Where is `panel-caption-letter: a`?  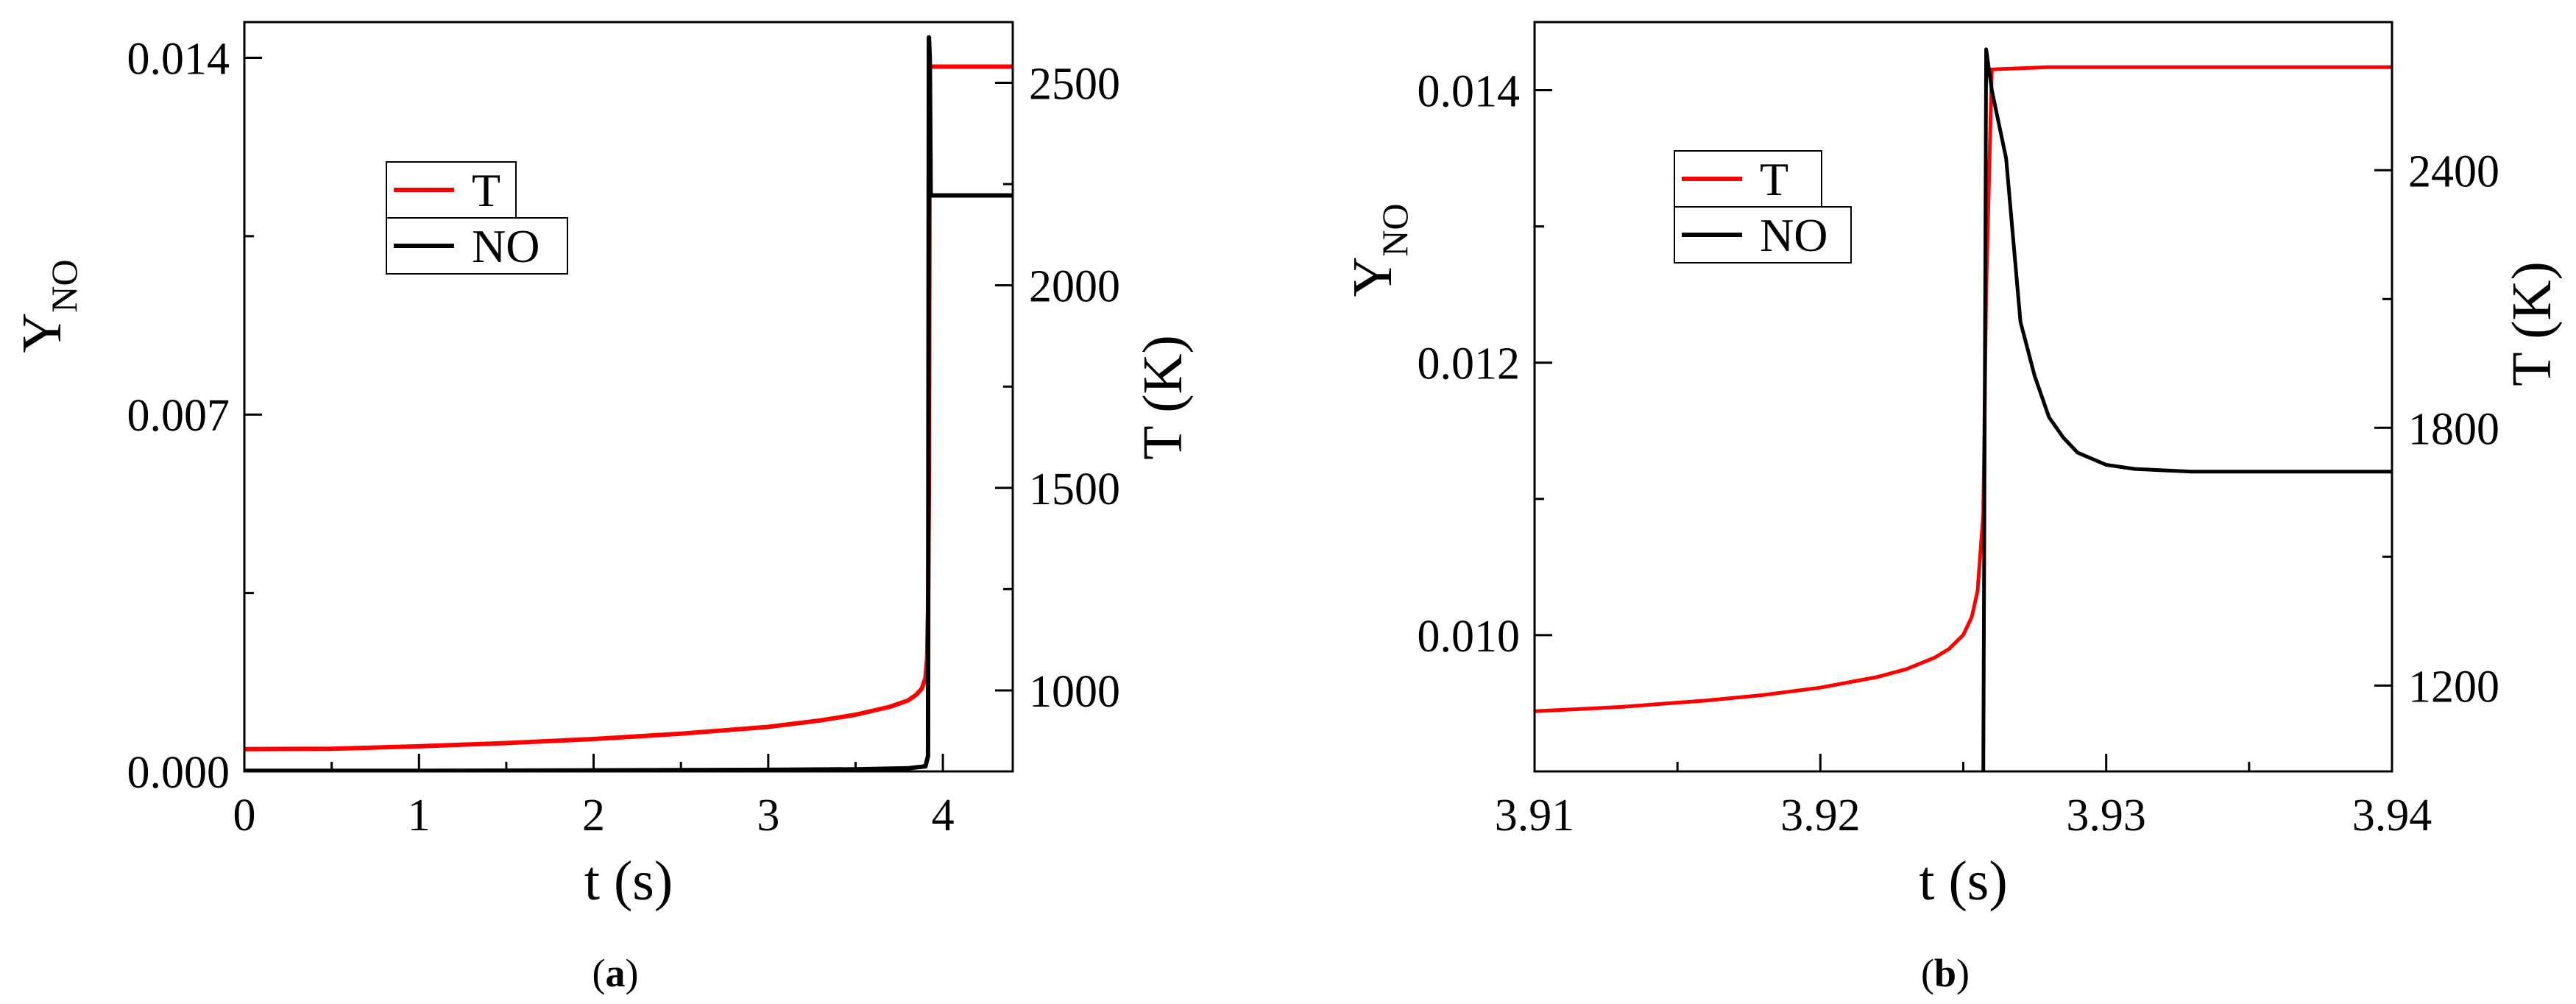 panel-caption-letter: a is located at coordinates (616, 973).